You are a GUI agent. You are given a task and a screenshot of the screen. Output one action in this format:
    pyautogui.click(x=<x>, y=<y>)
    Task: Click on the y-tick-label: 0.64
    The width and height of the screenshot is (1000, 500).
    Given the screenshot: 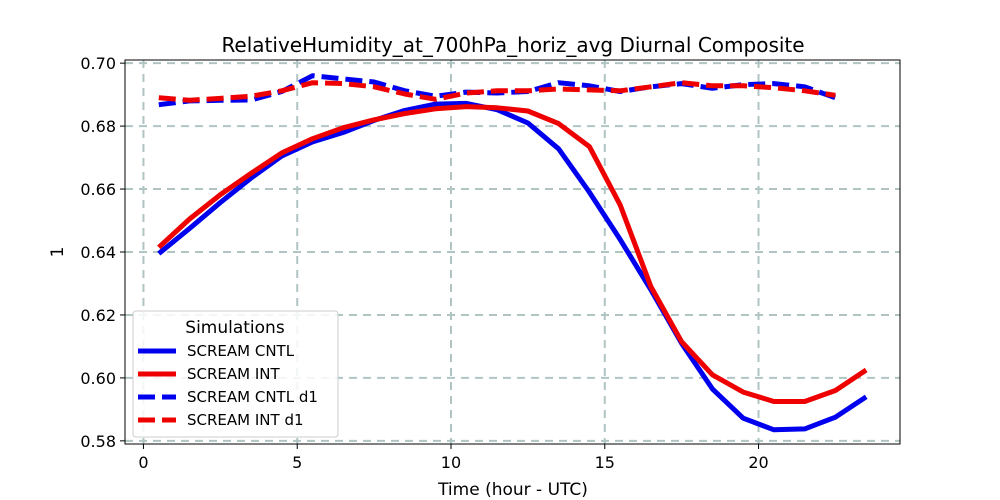 What is the action you would take?
    pyautogui.click(x=98, y=252)
    